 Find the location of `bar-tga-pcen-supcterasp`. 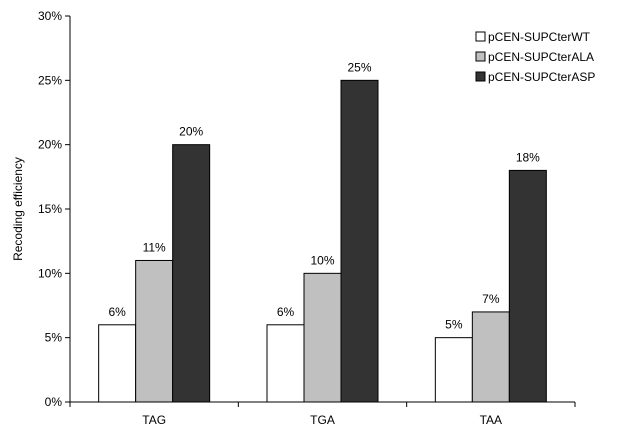

bar-tga-pcen-supcterasp is located at coordinates (359, 241).